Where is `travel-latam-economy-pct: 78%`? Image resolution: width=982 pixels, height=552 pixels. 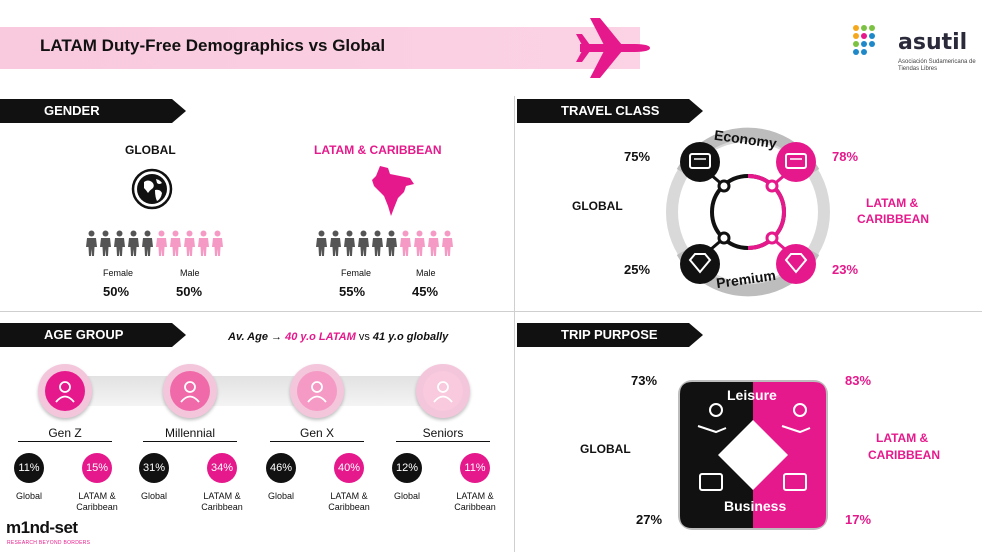 travel-latam-economy-pct: 78% is located at coordinates (845, 156).